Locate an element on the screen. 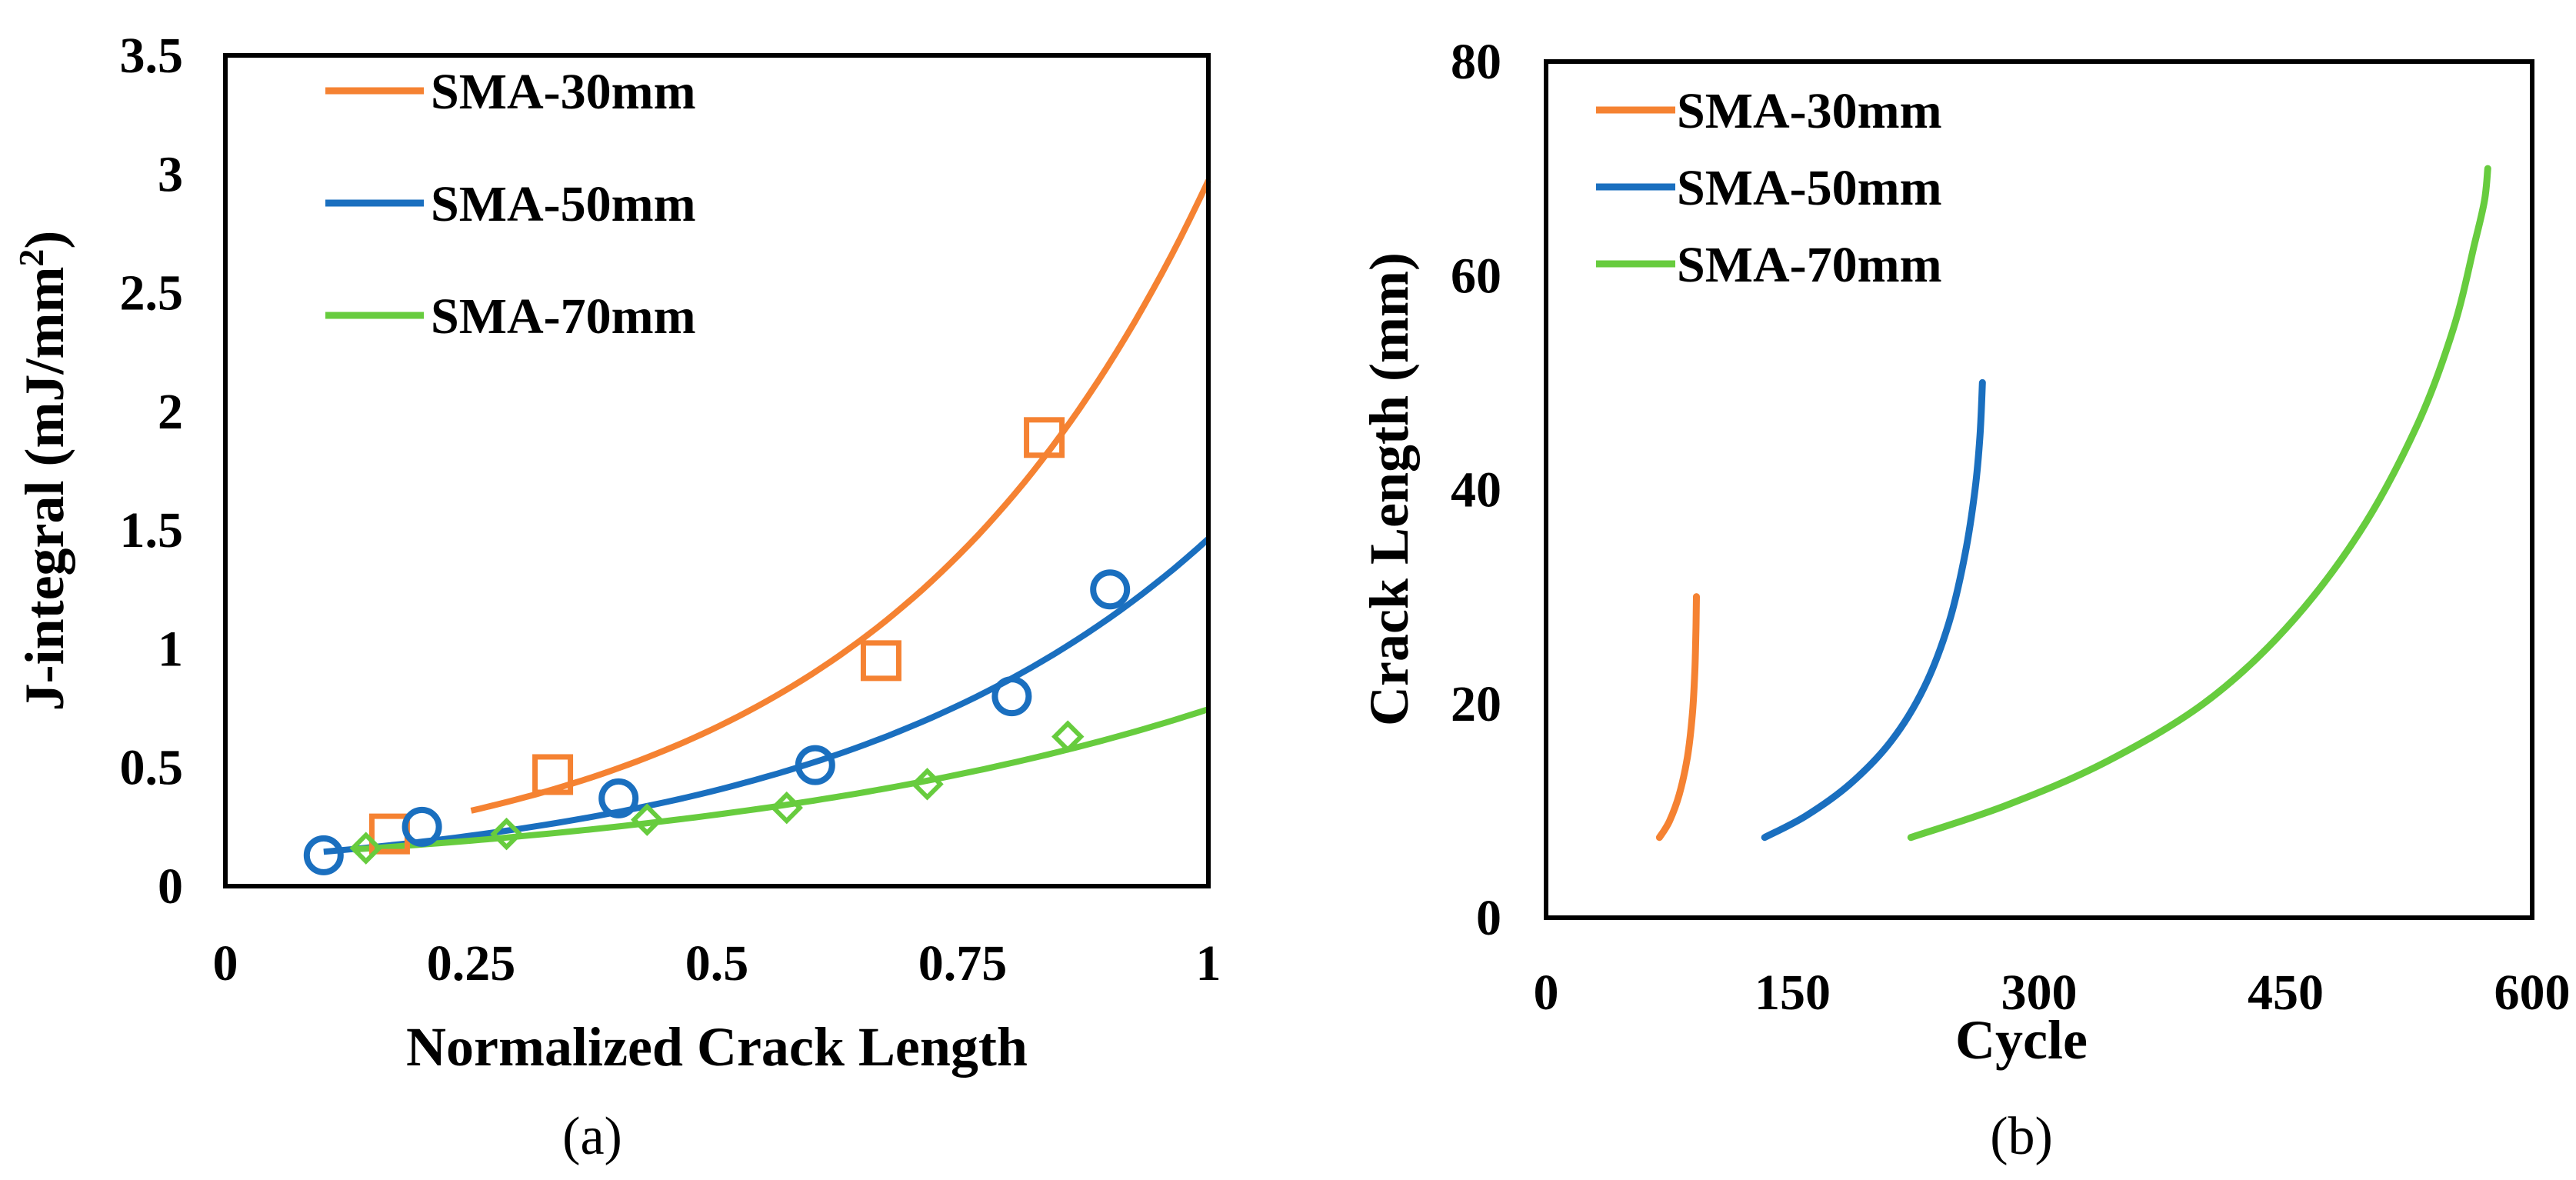 The height and width of the screenshot is (1180, 2576). x-tick-label: 600 is located at coordinates (2532, 993).